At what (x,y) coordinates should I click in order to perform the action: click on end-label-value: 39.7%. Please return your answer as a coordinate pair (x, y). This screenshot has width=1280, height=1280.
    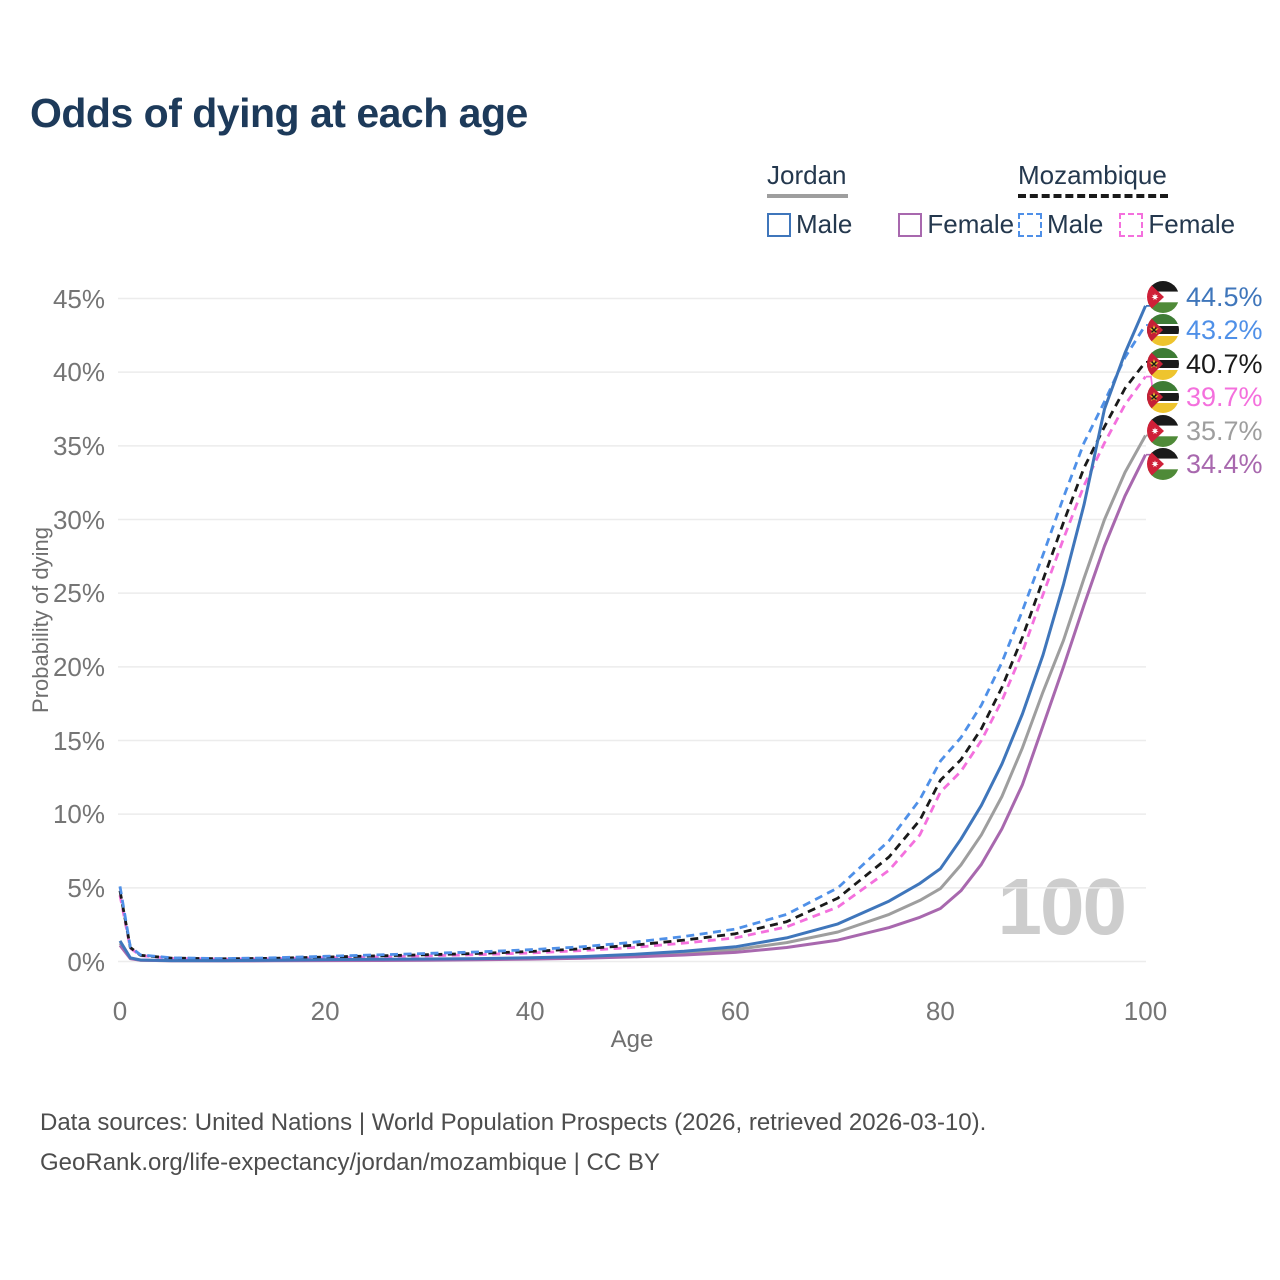
    Looking at the image, I should click on (1224, 397).